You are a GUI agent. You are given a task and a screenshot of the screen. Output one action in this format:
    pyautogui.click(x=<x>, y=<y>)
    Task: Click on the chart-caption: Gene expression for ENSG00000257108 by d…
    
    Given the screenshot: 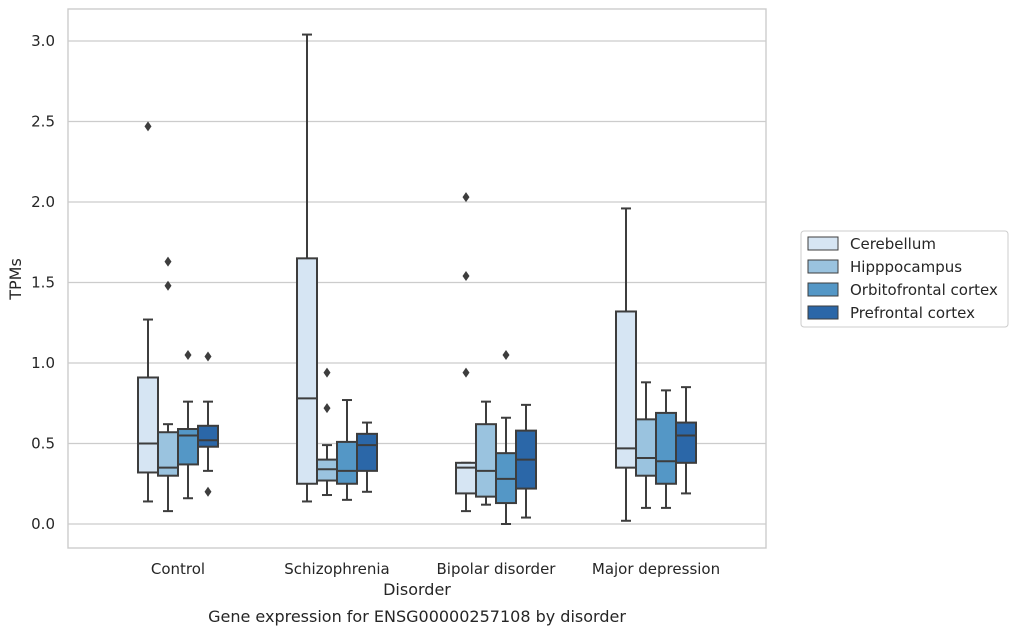 What is the action you would take?
    pyautogui.click(x=417, y=616)
    